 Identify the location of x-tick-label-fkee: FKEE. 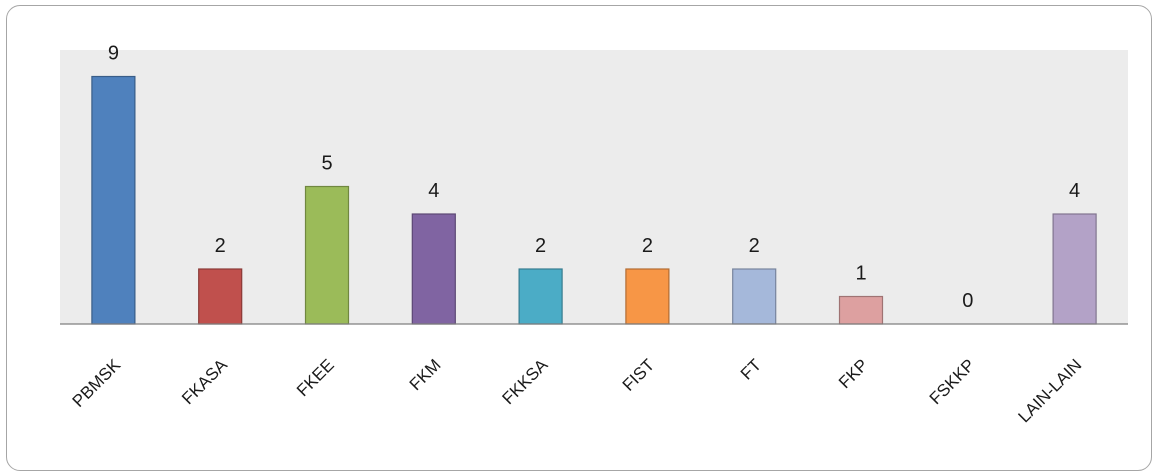
(315, 377).